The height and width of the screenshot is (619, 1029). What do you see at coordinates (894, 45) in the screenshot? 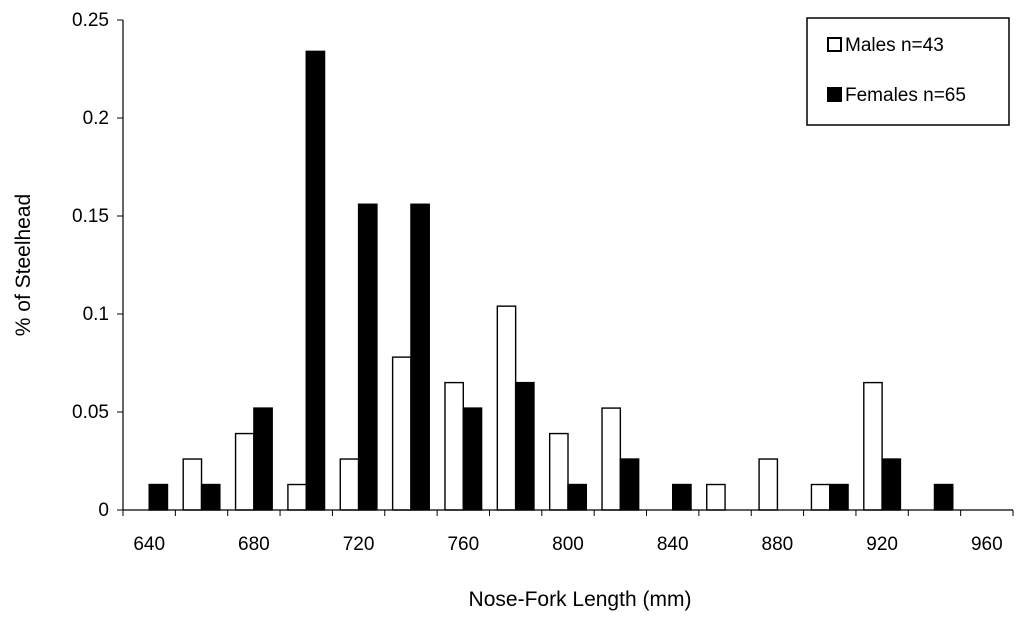
I see `legend-label-males: Males n=43` at bounding box center [894, 45].